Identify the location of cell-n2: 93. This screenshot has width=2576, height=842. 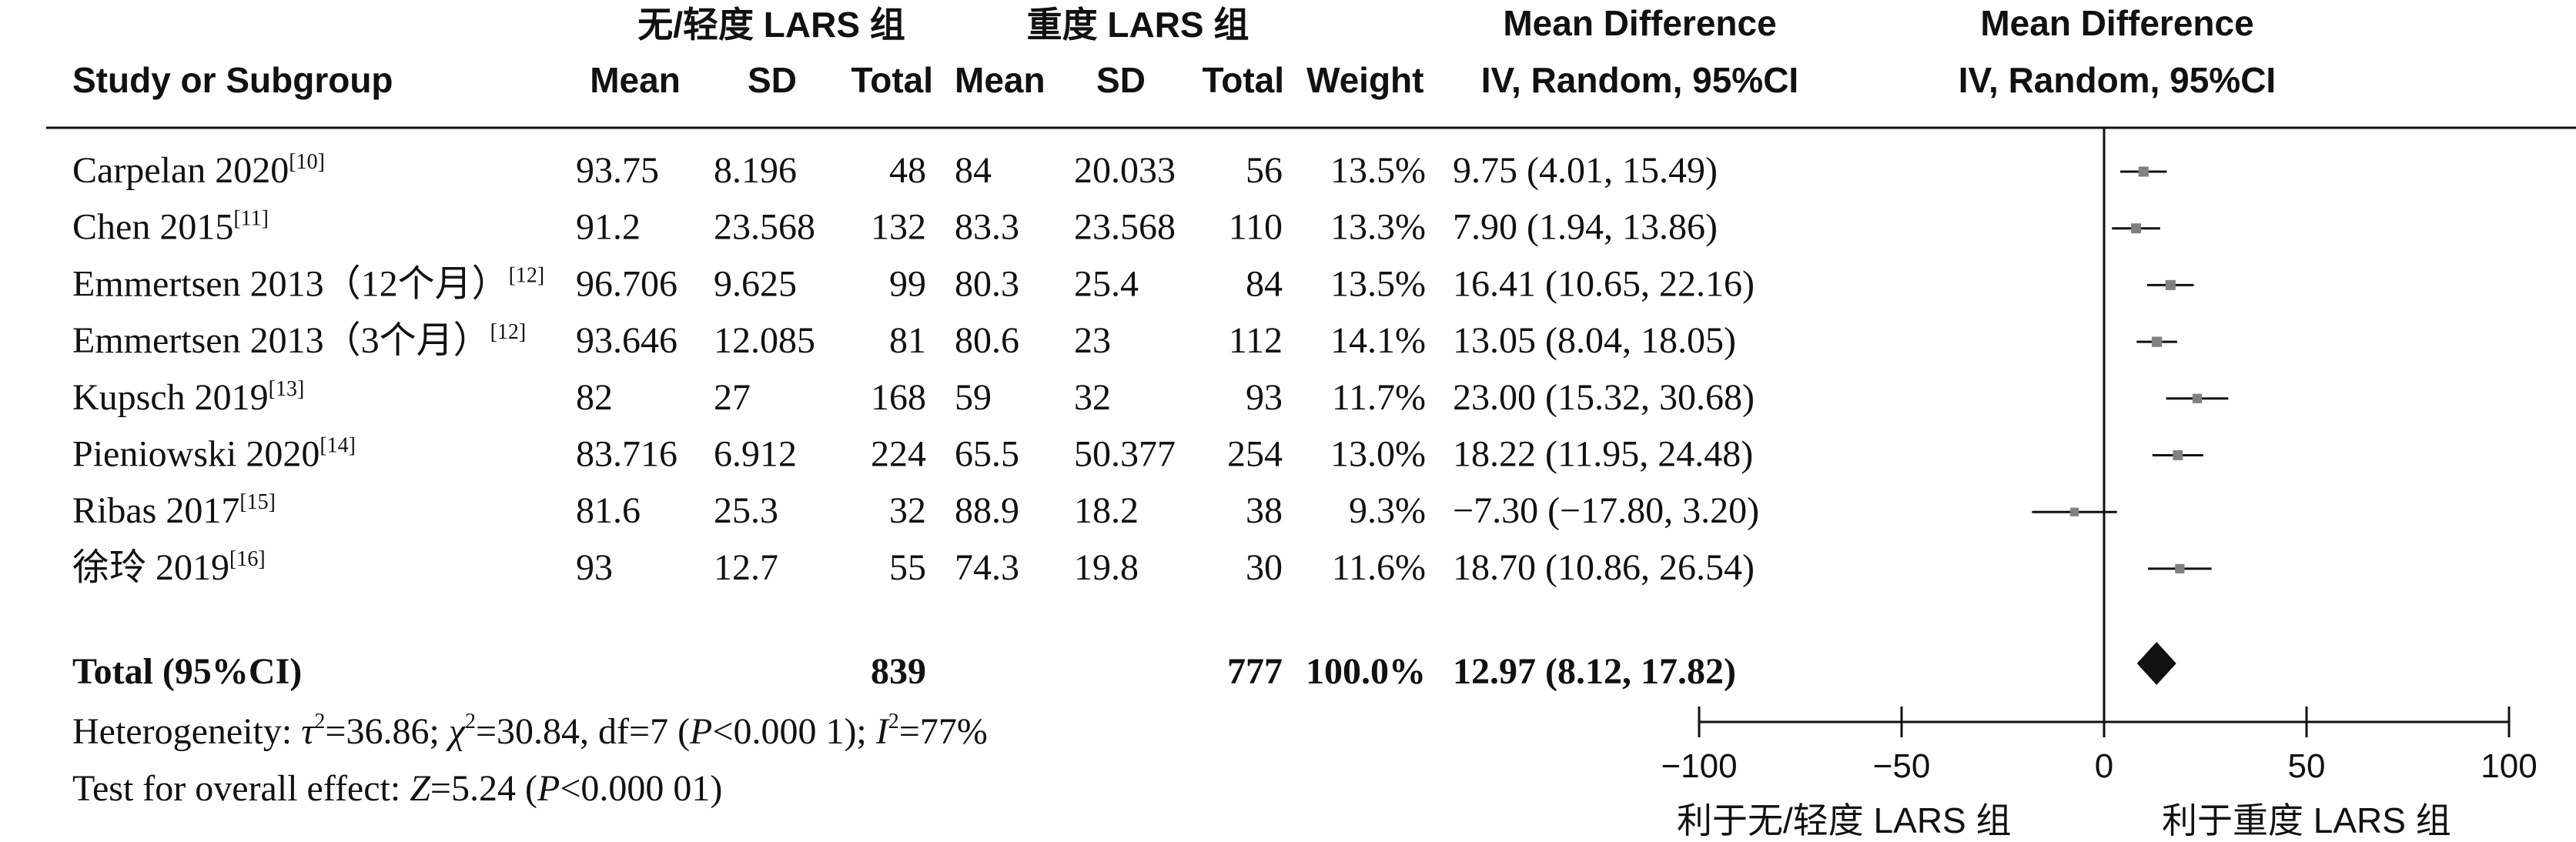
(1264, 398).